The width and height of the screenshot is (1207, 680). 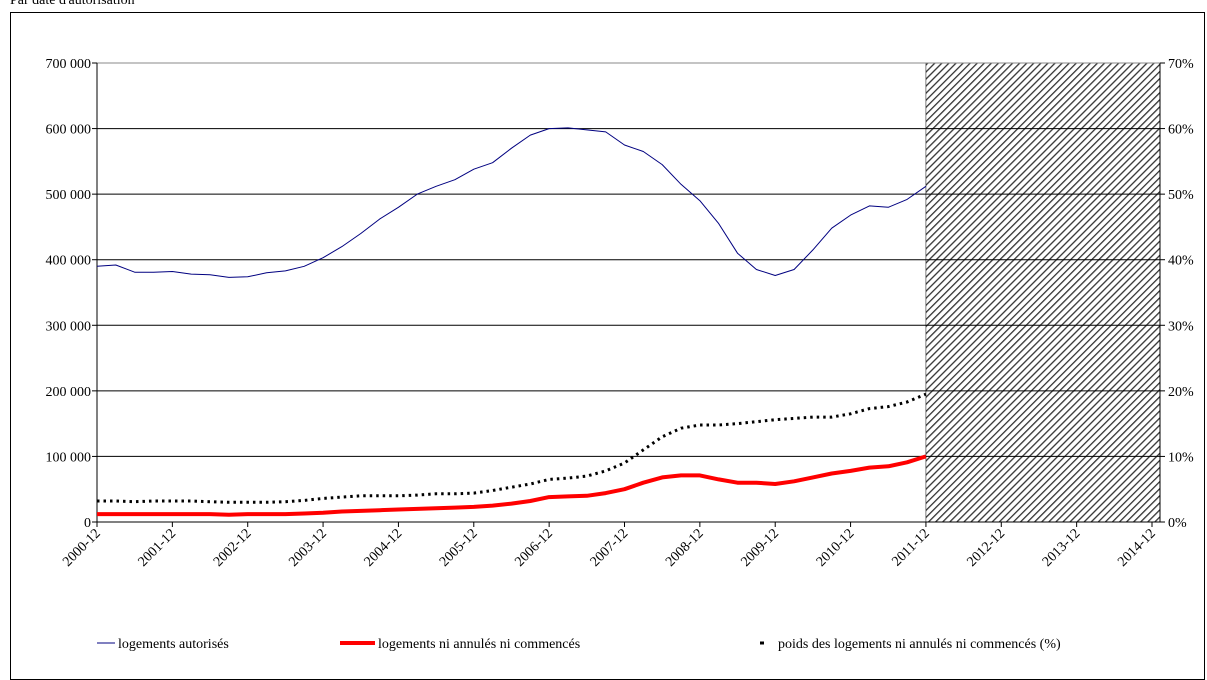 What do you see at coordinates (69, 392) in the screenshot?
I see `y-tick-label: 200 000` at bounding box center [69, 392].